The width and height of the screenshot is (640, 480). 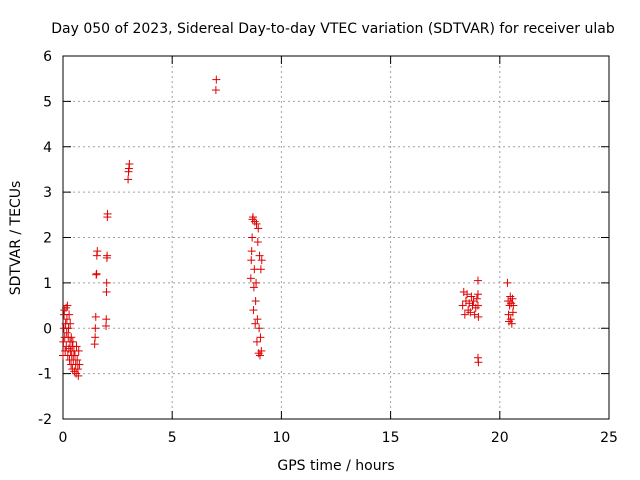 What do you see at coordinates (47, 329) in the screenshot?
I see `y-tick-label: 0` at bounding box center [47, 329].